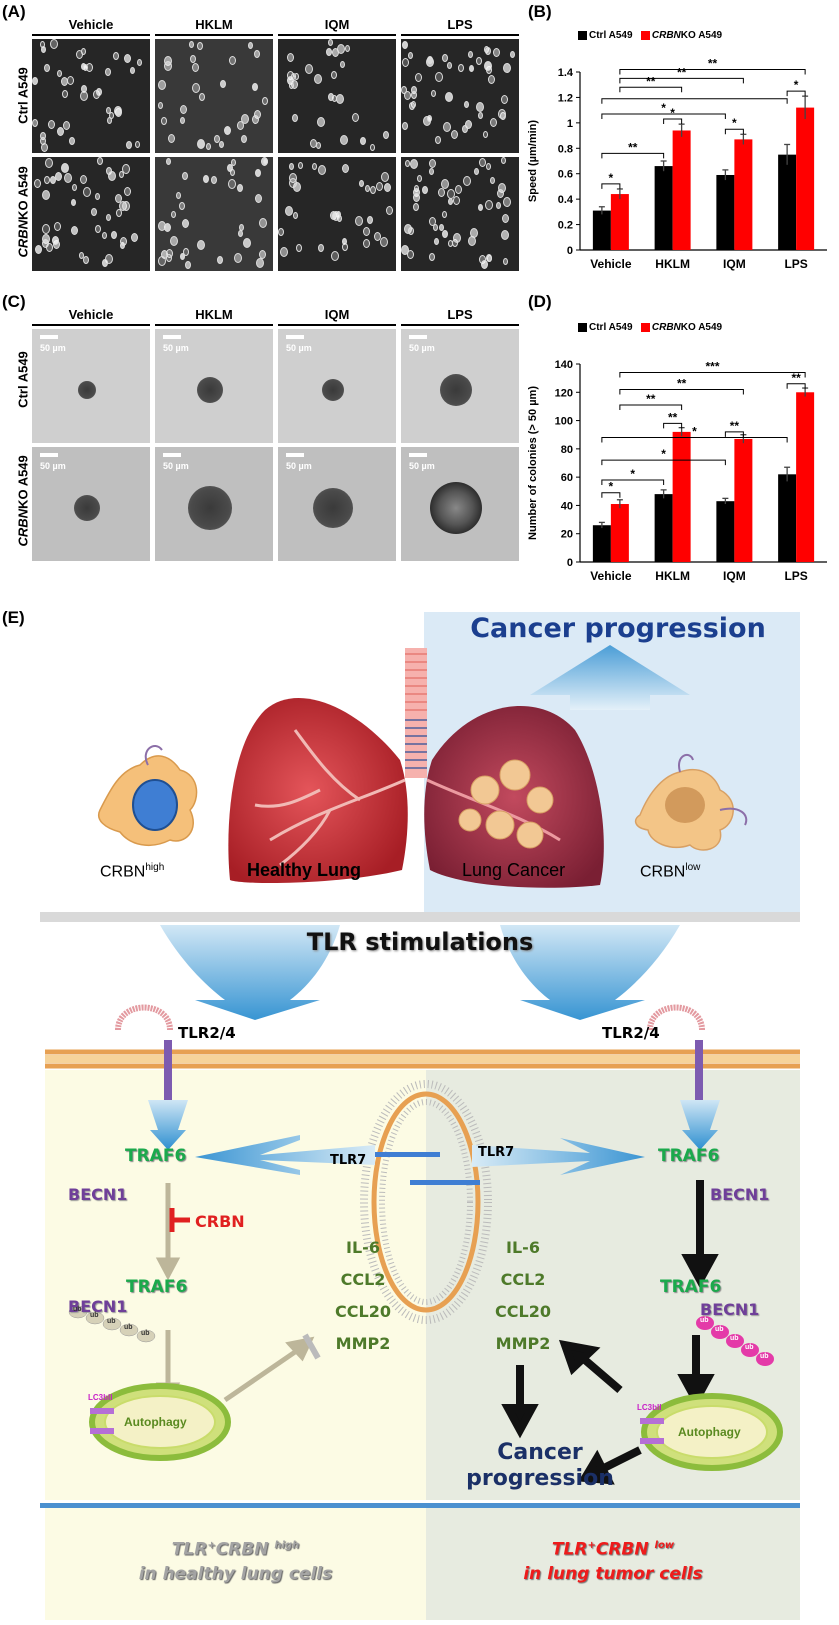 The height and width of the screenshot is (1625, 839). What do you see at coordinates (148, 796) in the screenshot?
I see `crbn-high-cell` at bounding box center [148, 796].